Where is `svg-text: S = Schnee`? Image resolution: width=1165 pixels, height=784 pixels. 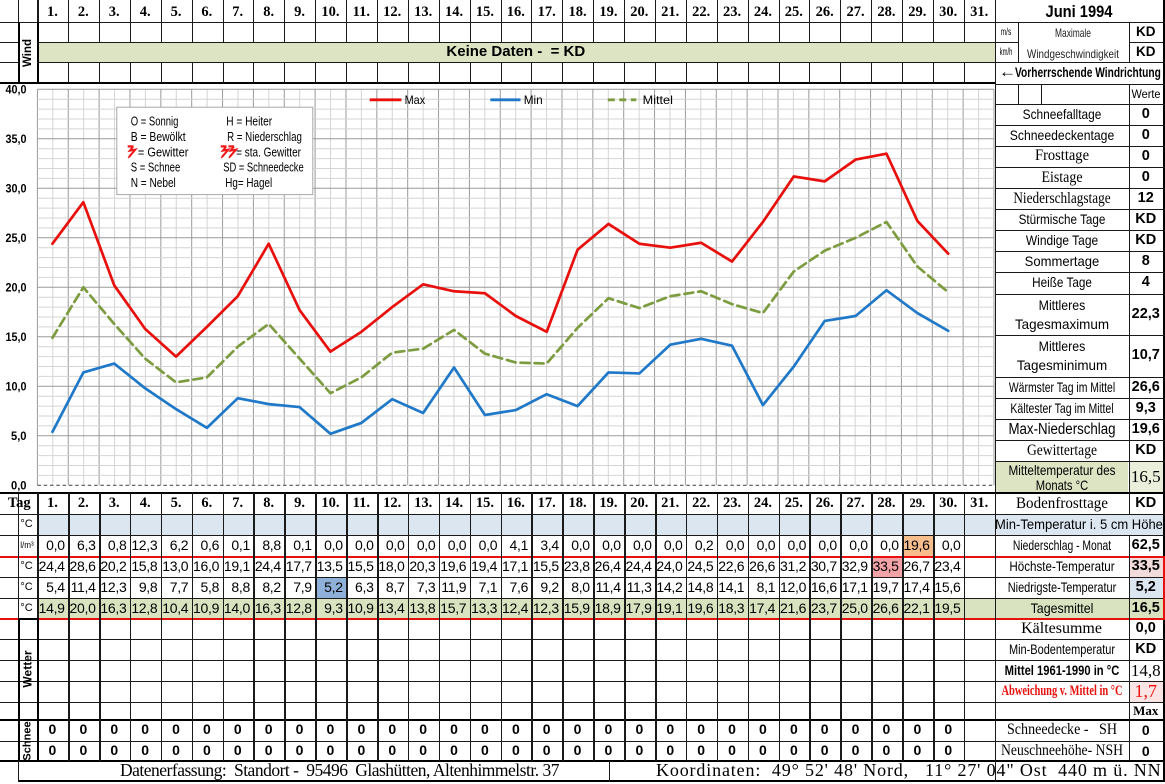
svg-text: S = Schnee is located at coordinates (156, 166).